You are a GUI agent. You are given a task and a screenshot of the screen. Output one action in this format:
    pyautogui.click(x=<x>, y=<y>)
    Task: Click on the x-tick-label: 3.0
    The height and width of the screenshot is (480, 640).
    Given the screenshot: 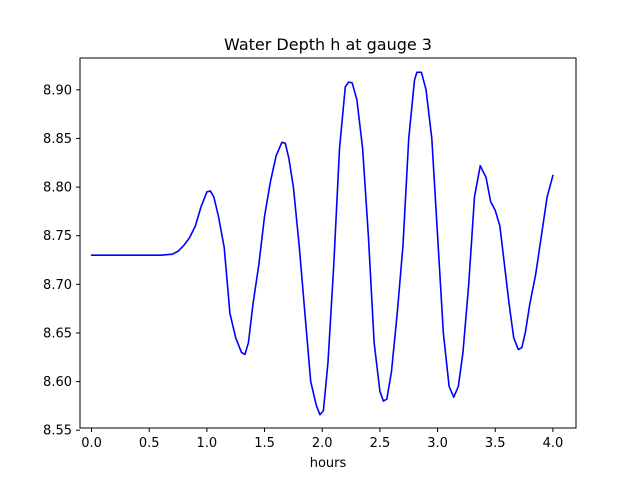 What is the action you would take?
    pyautogui.click(x=437, y=443)
    